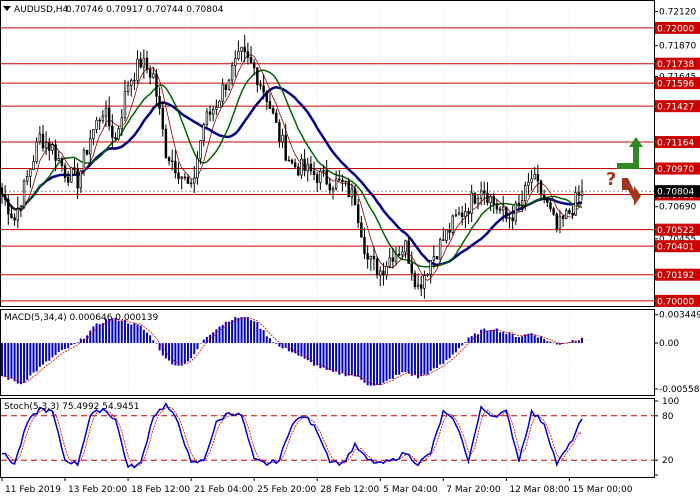 The image size is (700, 500). What do you see at coordinates (675, 276) in the screenshot?
I see `price-tag-label: 0.70192` at bounding box center [675, 276].